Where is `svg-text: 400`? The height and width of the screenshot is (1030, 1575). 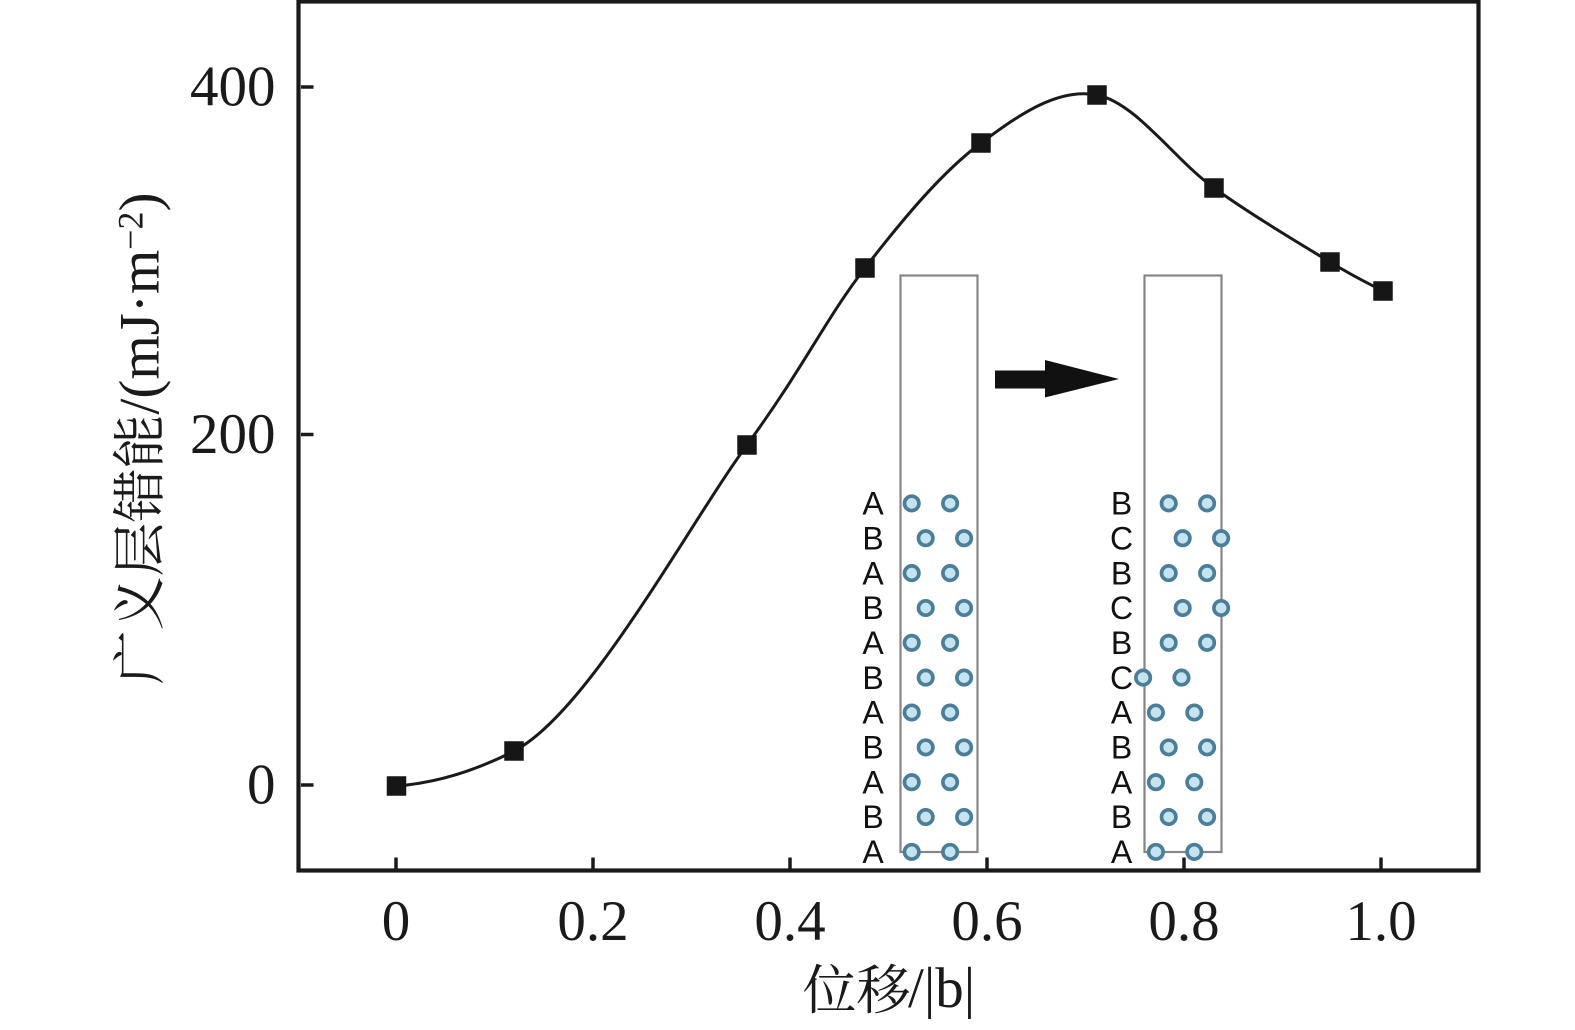
svg-text: 400 is located at coordinates (233, 87).